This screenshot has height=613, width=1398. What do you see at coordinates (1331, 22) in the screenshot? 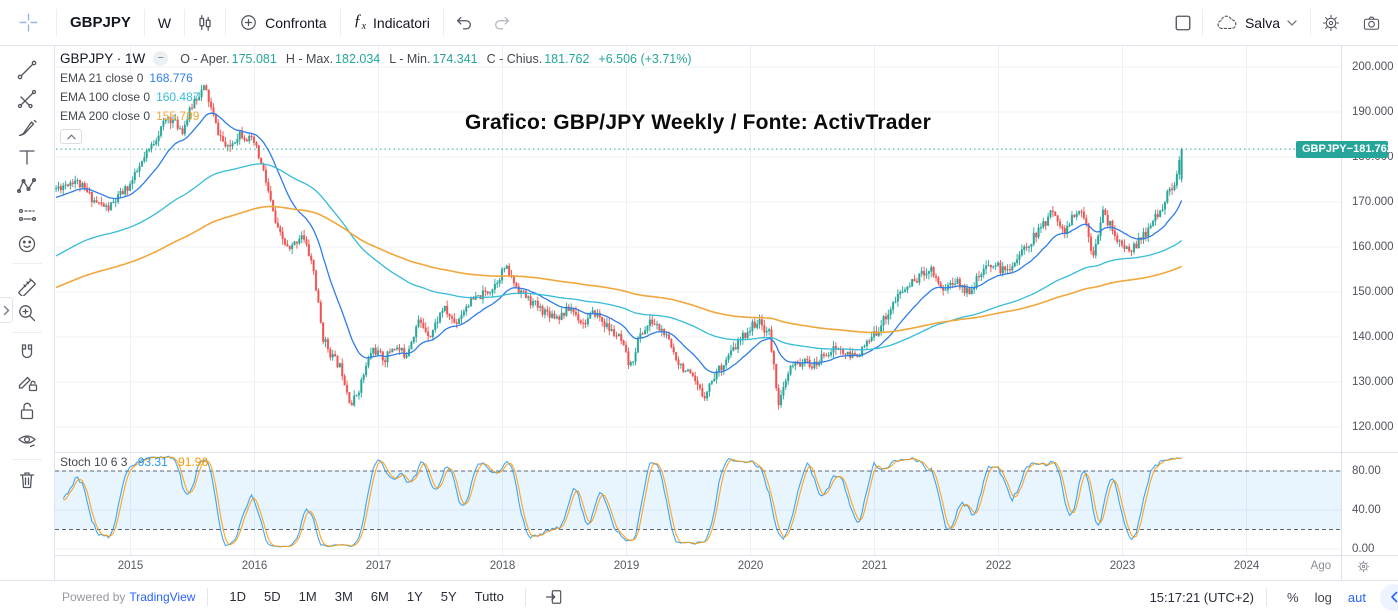
I see `settings-button` at bounding box center [1331, 22].